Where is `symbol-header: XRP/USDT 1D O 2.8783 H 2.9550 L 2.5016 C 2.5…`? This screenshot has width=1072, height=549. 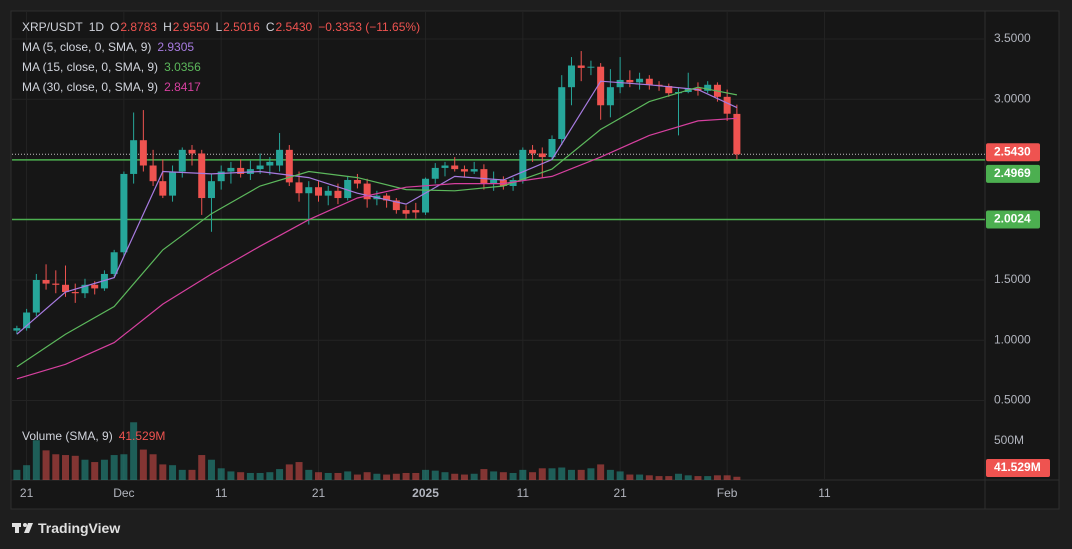 symbol-header: XRP/USDT 1D O 2.8783 H 2.9550 L 2.5016 C 2.5… is located at coordinates (221, 27).